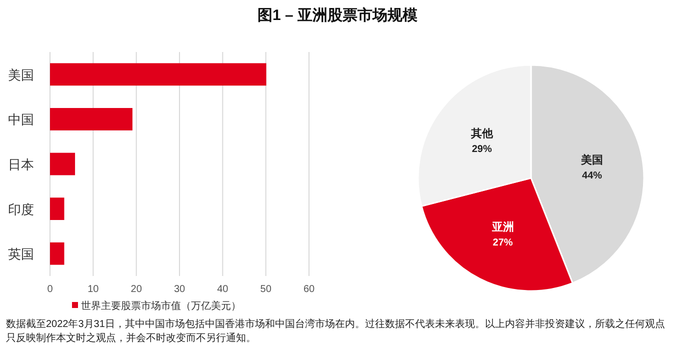  I want to click on data-label: 29%, so click(482, 149).